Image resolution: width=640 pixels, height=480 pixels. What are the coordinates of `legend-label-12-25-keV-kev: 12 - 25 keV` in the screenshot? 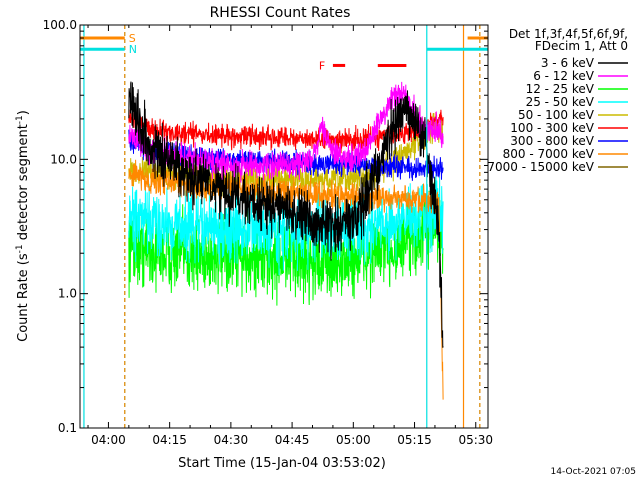 It's located at (560, 89).